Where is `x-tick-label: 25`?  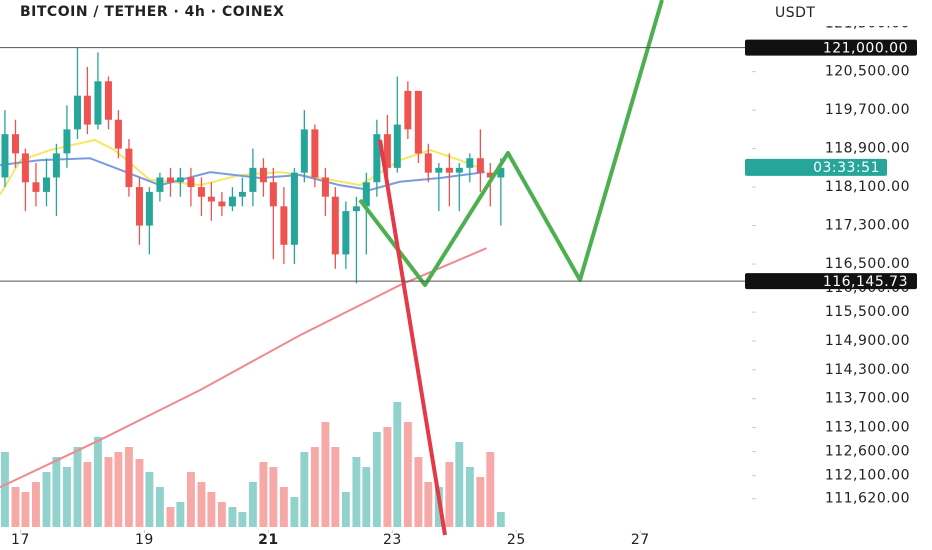
x-tick-label: 25 is located at coordinates (516, 540).